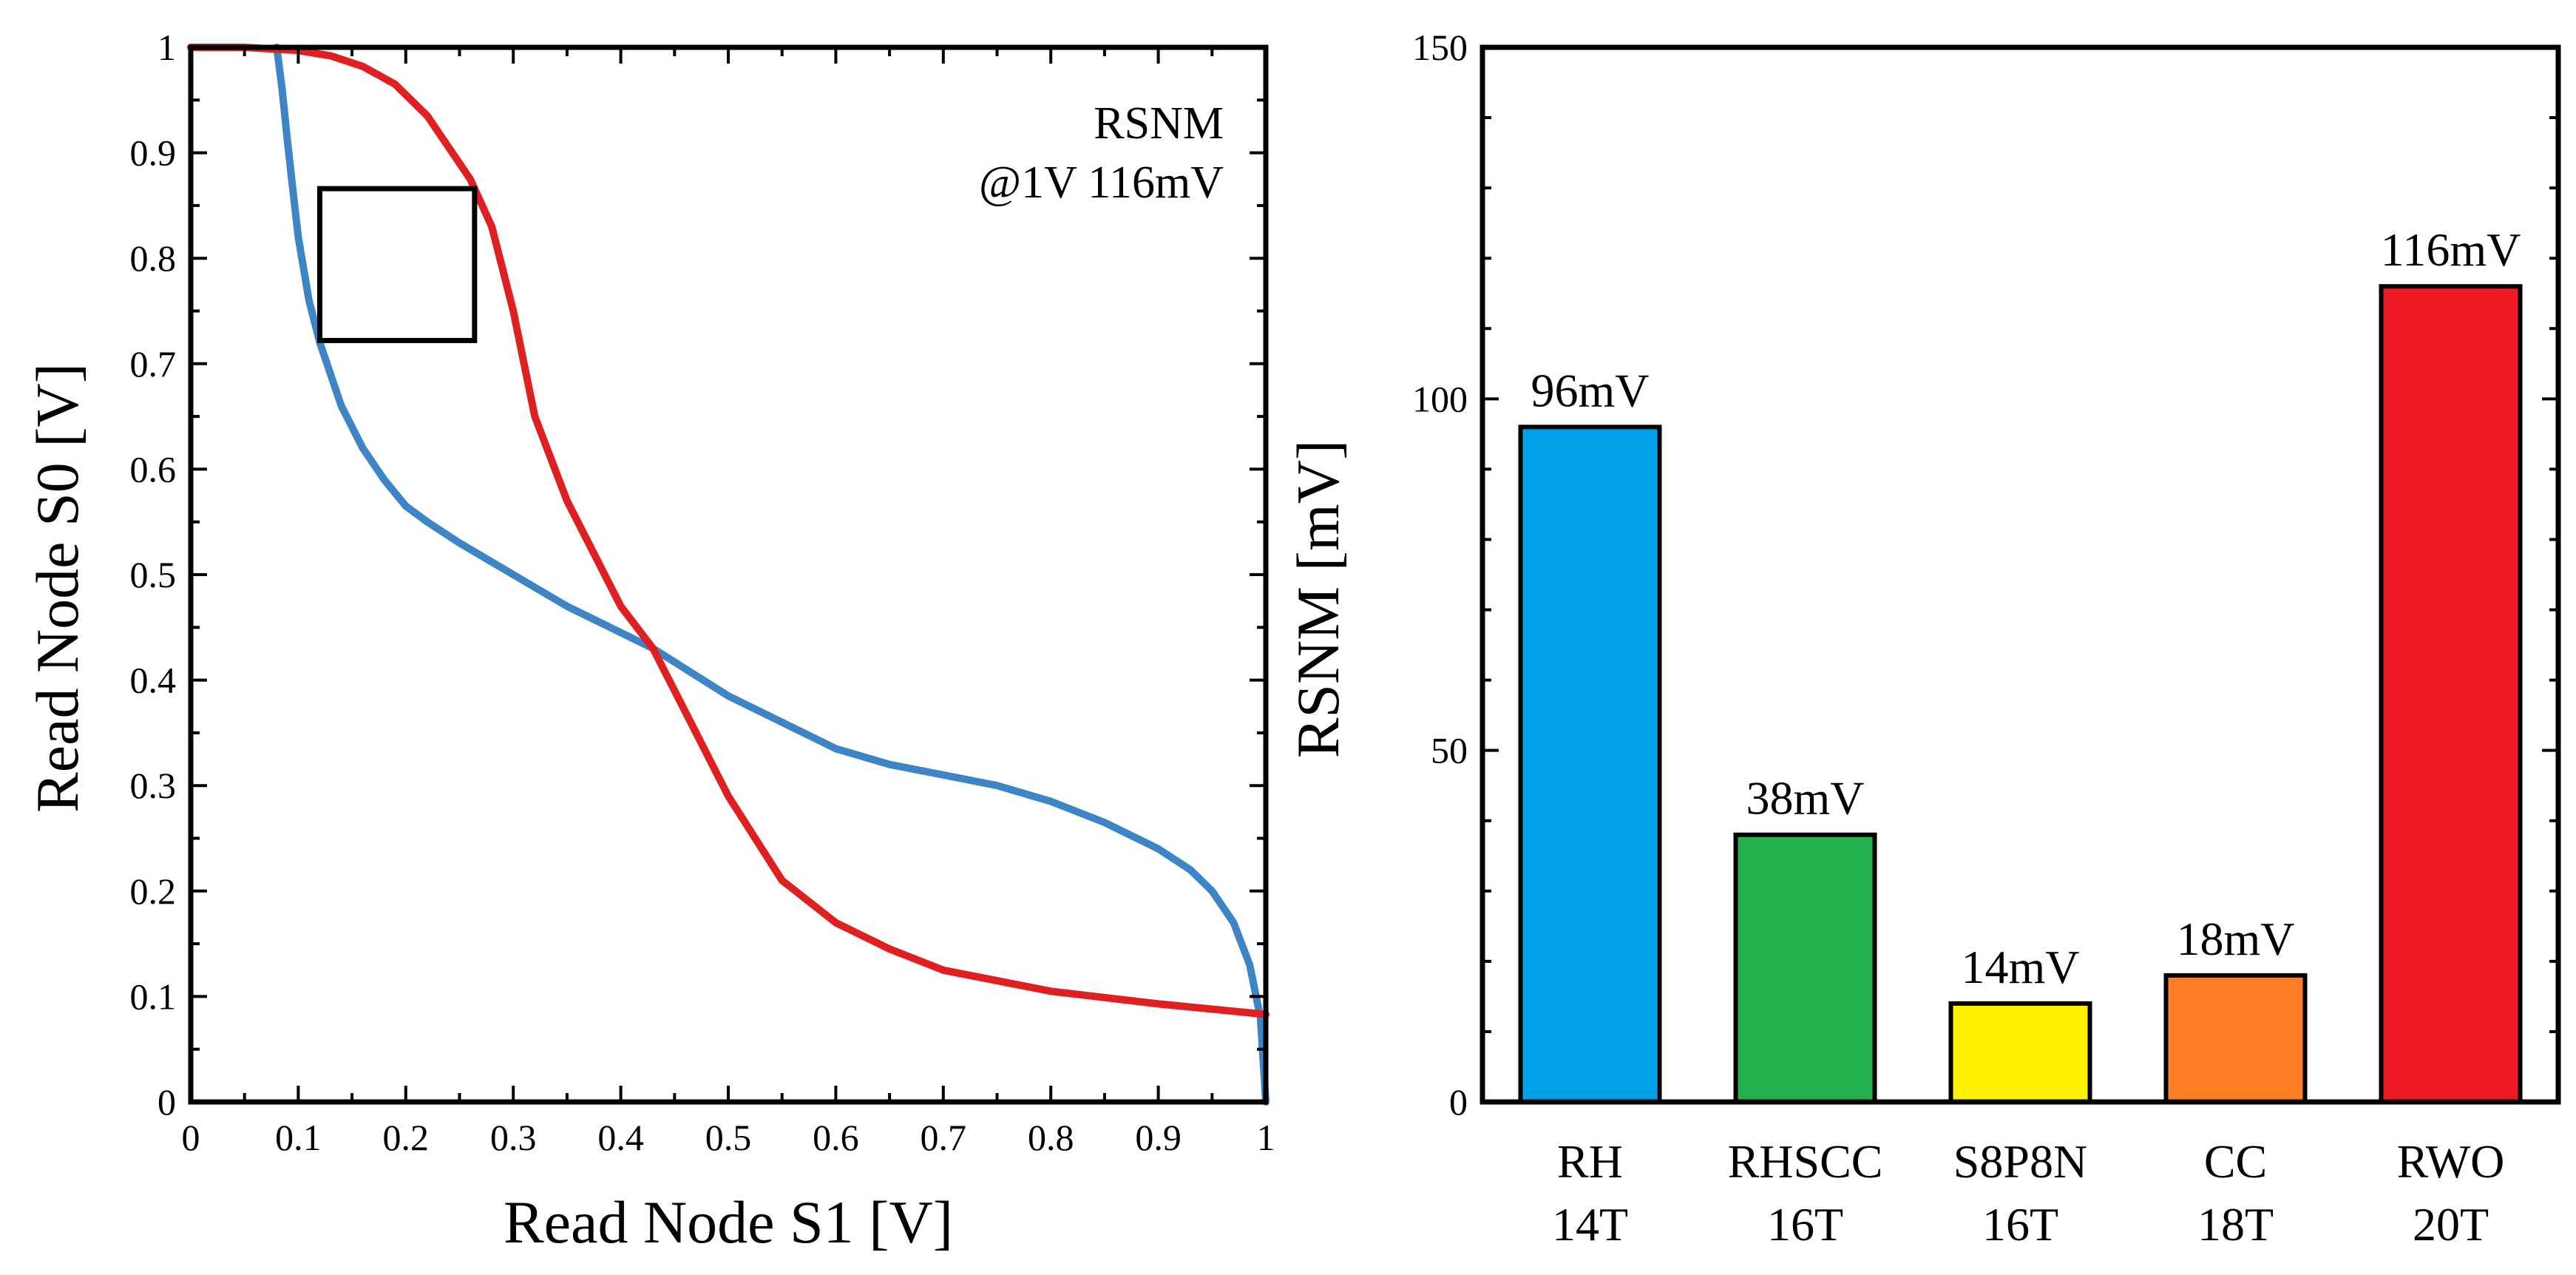  Describe the element at coordinates (1051, 1137) in the screenshot. I see `x-tick-label: 0.8` at that location.